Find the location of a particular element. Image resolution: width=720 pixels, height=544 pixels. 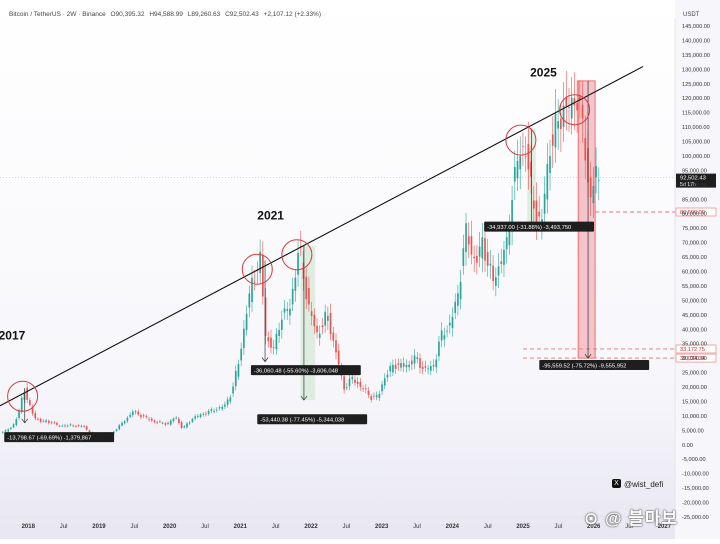

price-axis-background is located at coordinates (697, 269).